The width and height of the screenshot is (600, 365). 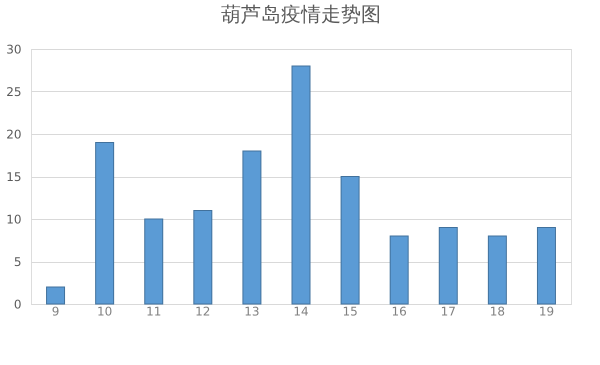 I want to click on y-tick-label: 20, so click(x=14, y=135).